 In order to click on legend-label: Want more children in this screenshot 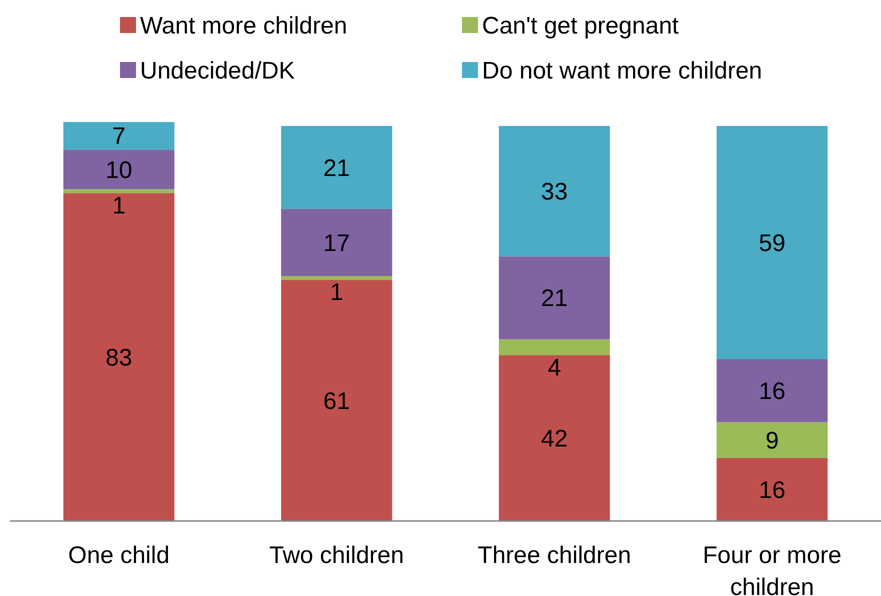, I will do `click(244, 26)`.